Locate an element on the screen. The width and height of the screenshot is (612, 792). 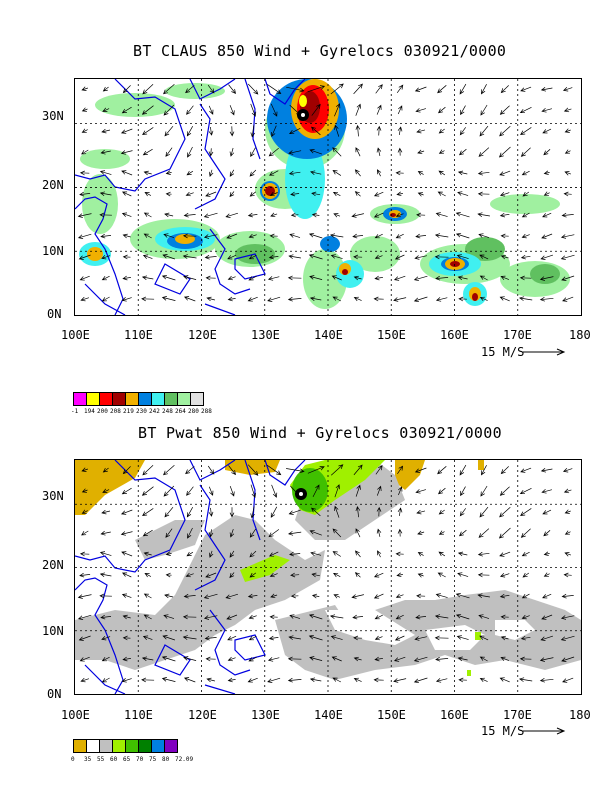
legend-label: 72.09 is located at coordinates (184, 759).